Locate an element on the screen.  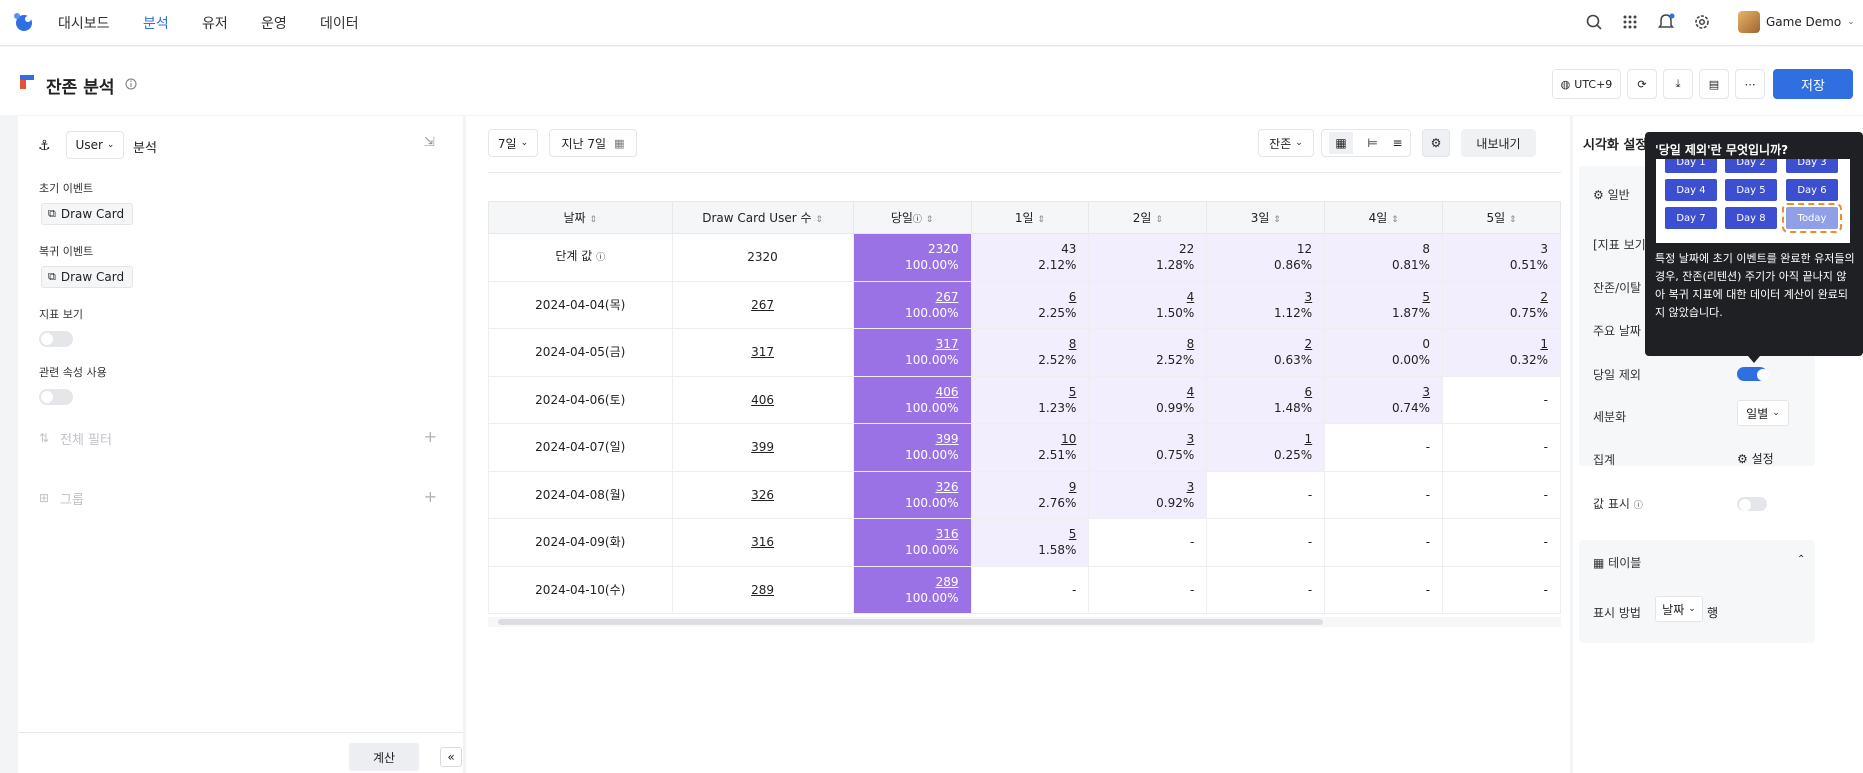
group-label: 그룹 is located at coordinates (72, 500).